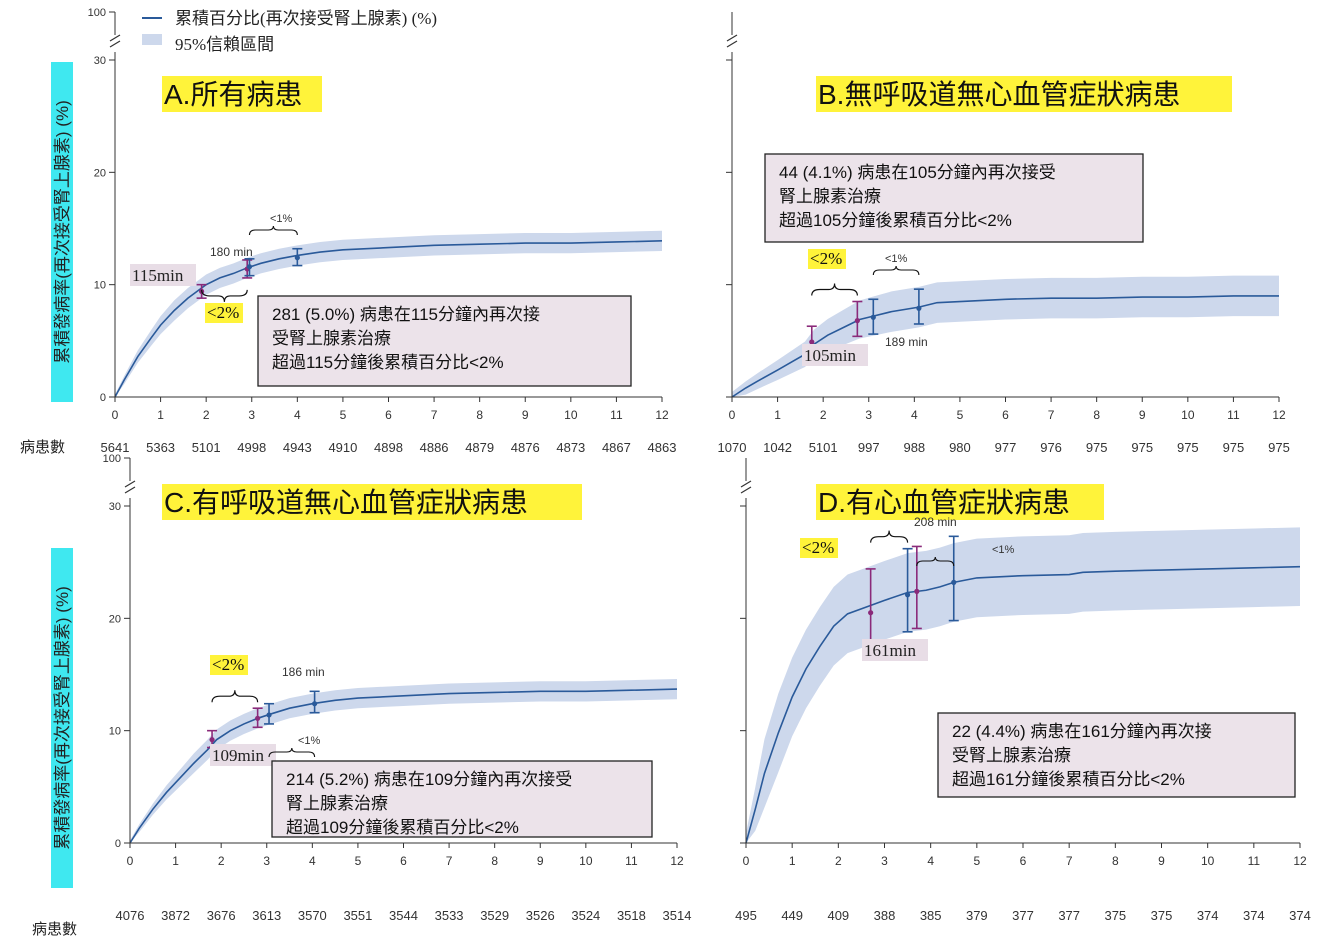  What do you see at coordinates (823, 415) in the screenshot?
I see `x-tick-label: 2` at bounding box center [823, 415].